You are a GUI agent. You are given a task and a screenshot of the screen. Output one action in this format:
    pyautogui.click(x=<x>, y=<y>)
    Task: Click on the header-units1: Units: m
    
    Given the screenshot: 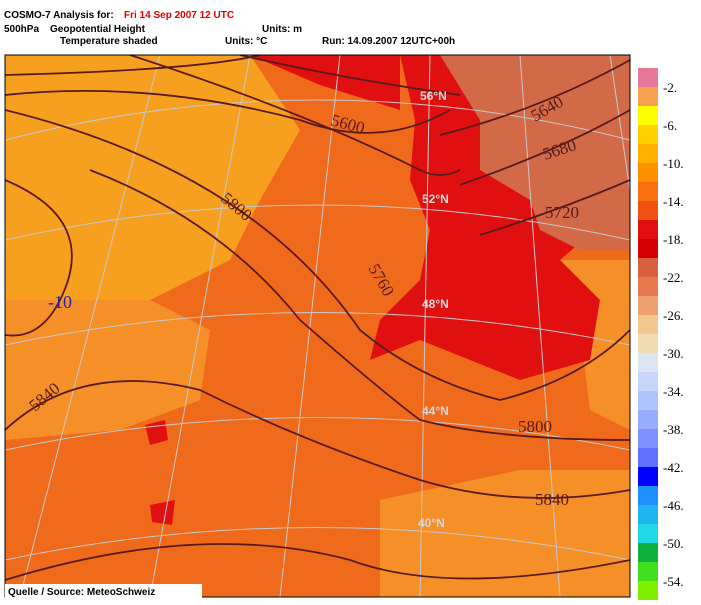 What is the action you would take?
    pyautogui.click(x=282, y=29)
    